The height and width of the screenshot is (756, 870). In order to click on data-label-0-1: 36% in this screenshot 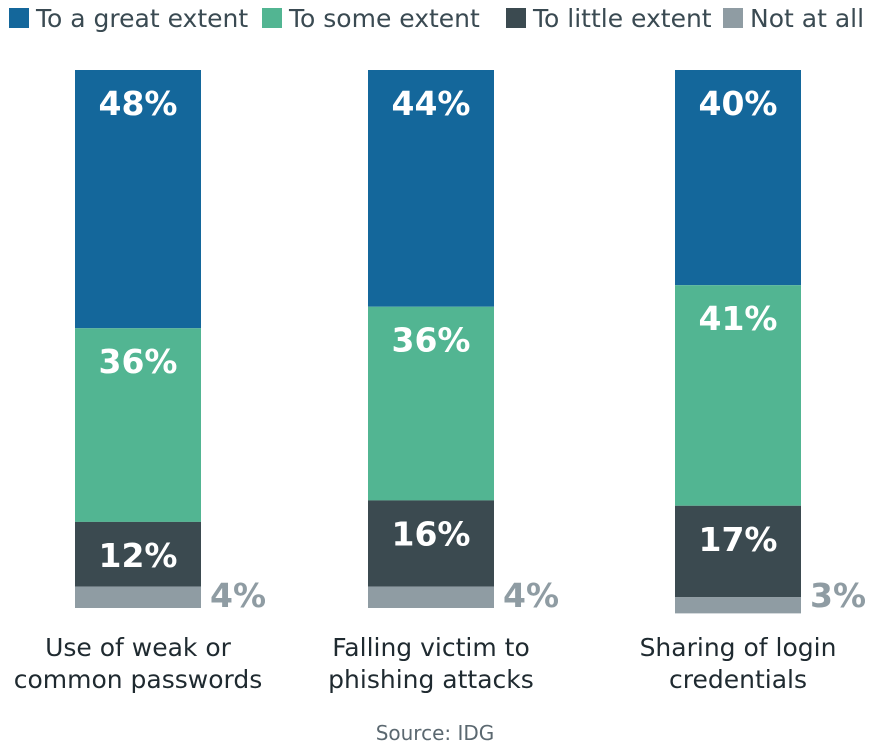, I will do `click(138, 361)`.